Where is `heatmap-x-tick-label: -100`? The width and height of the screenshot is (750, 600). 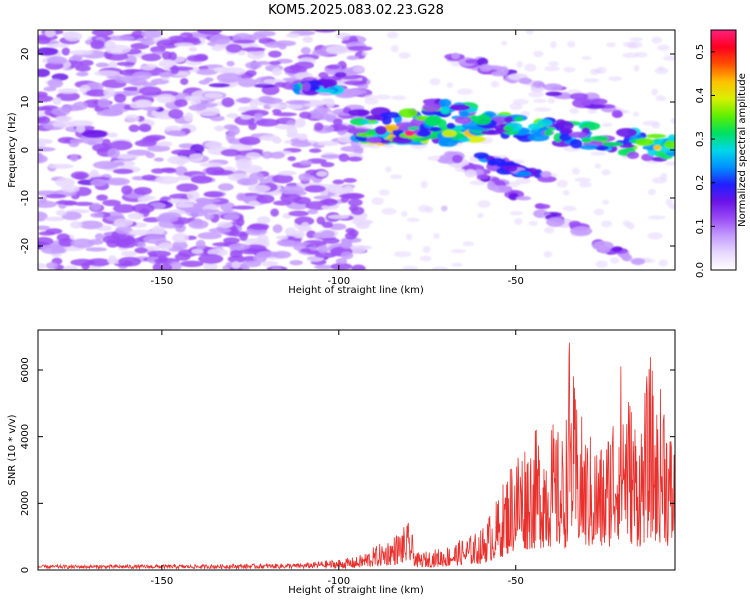 heatmap-x-tick-label: -100 is located at coordinates (338, 281).